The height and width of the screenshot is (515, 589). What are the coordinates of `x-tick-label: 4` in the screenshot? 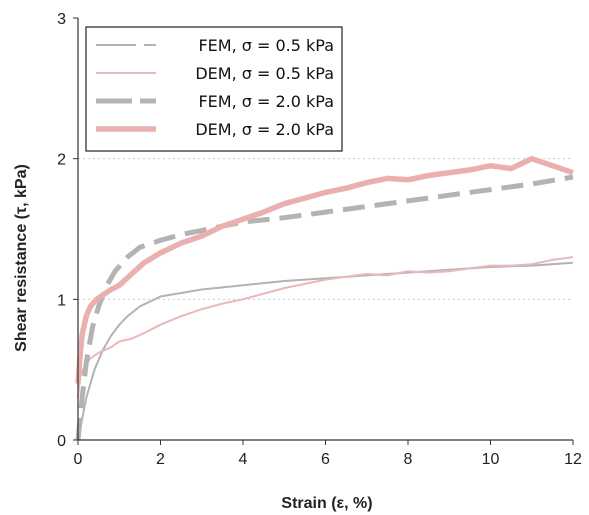 It's located at (243, 459).